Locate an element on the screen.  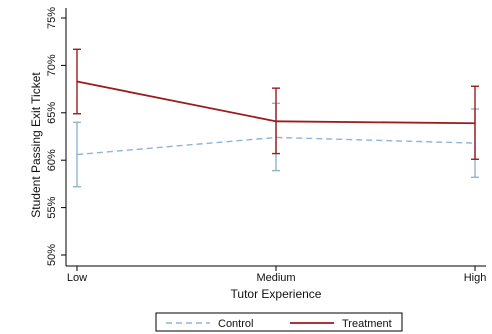
y-tick-label: 55% is located at coordinates (52, 207).